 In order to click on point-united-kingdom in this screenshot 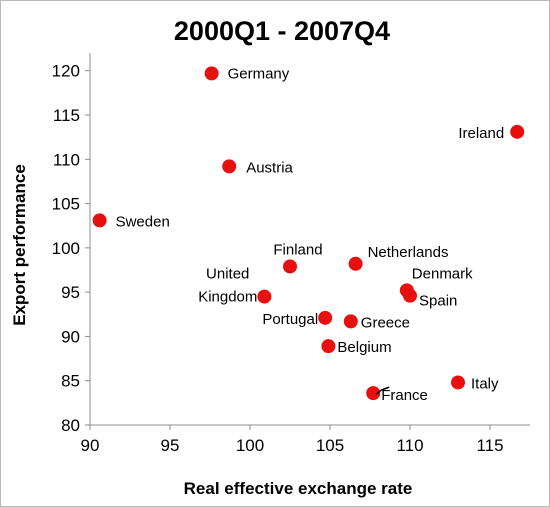, I will do `click(264, 296)`.